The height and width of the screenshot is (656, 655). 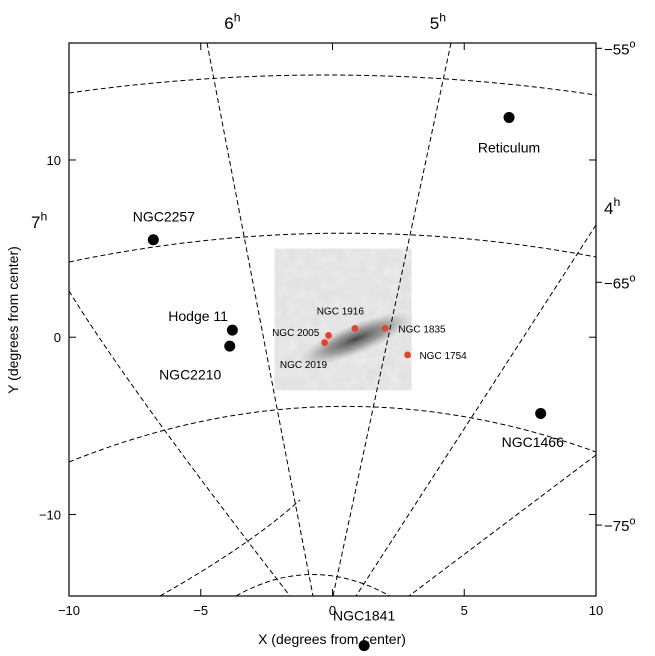 What do you see at coordinates (198, 316) in the screenshot?
I see `cluster-label-hodge-11: Hodge 11` at bounding box center [198, 316].